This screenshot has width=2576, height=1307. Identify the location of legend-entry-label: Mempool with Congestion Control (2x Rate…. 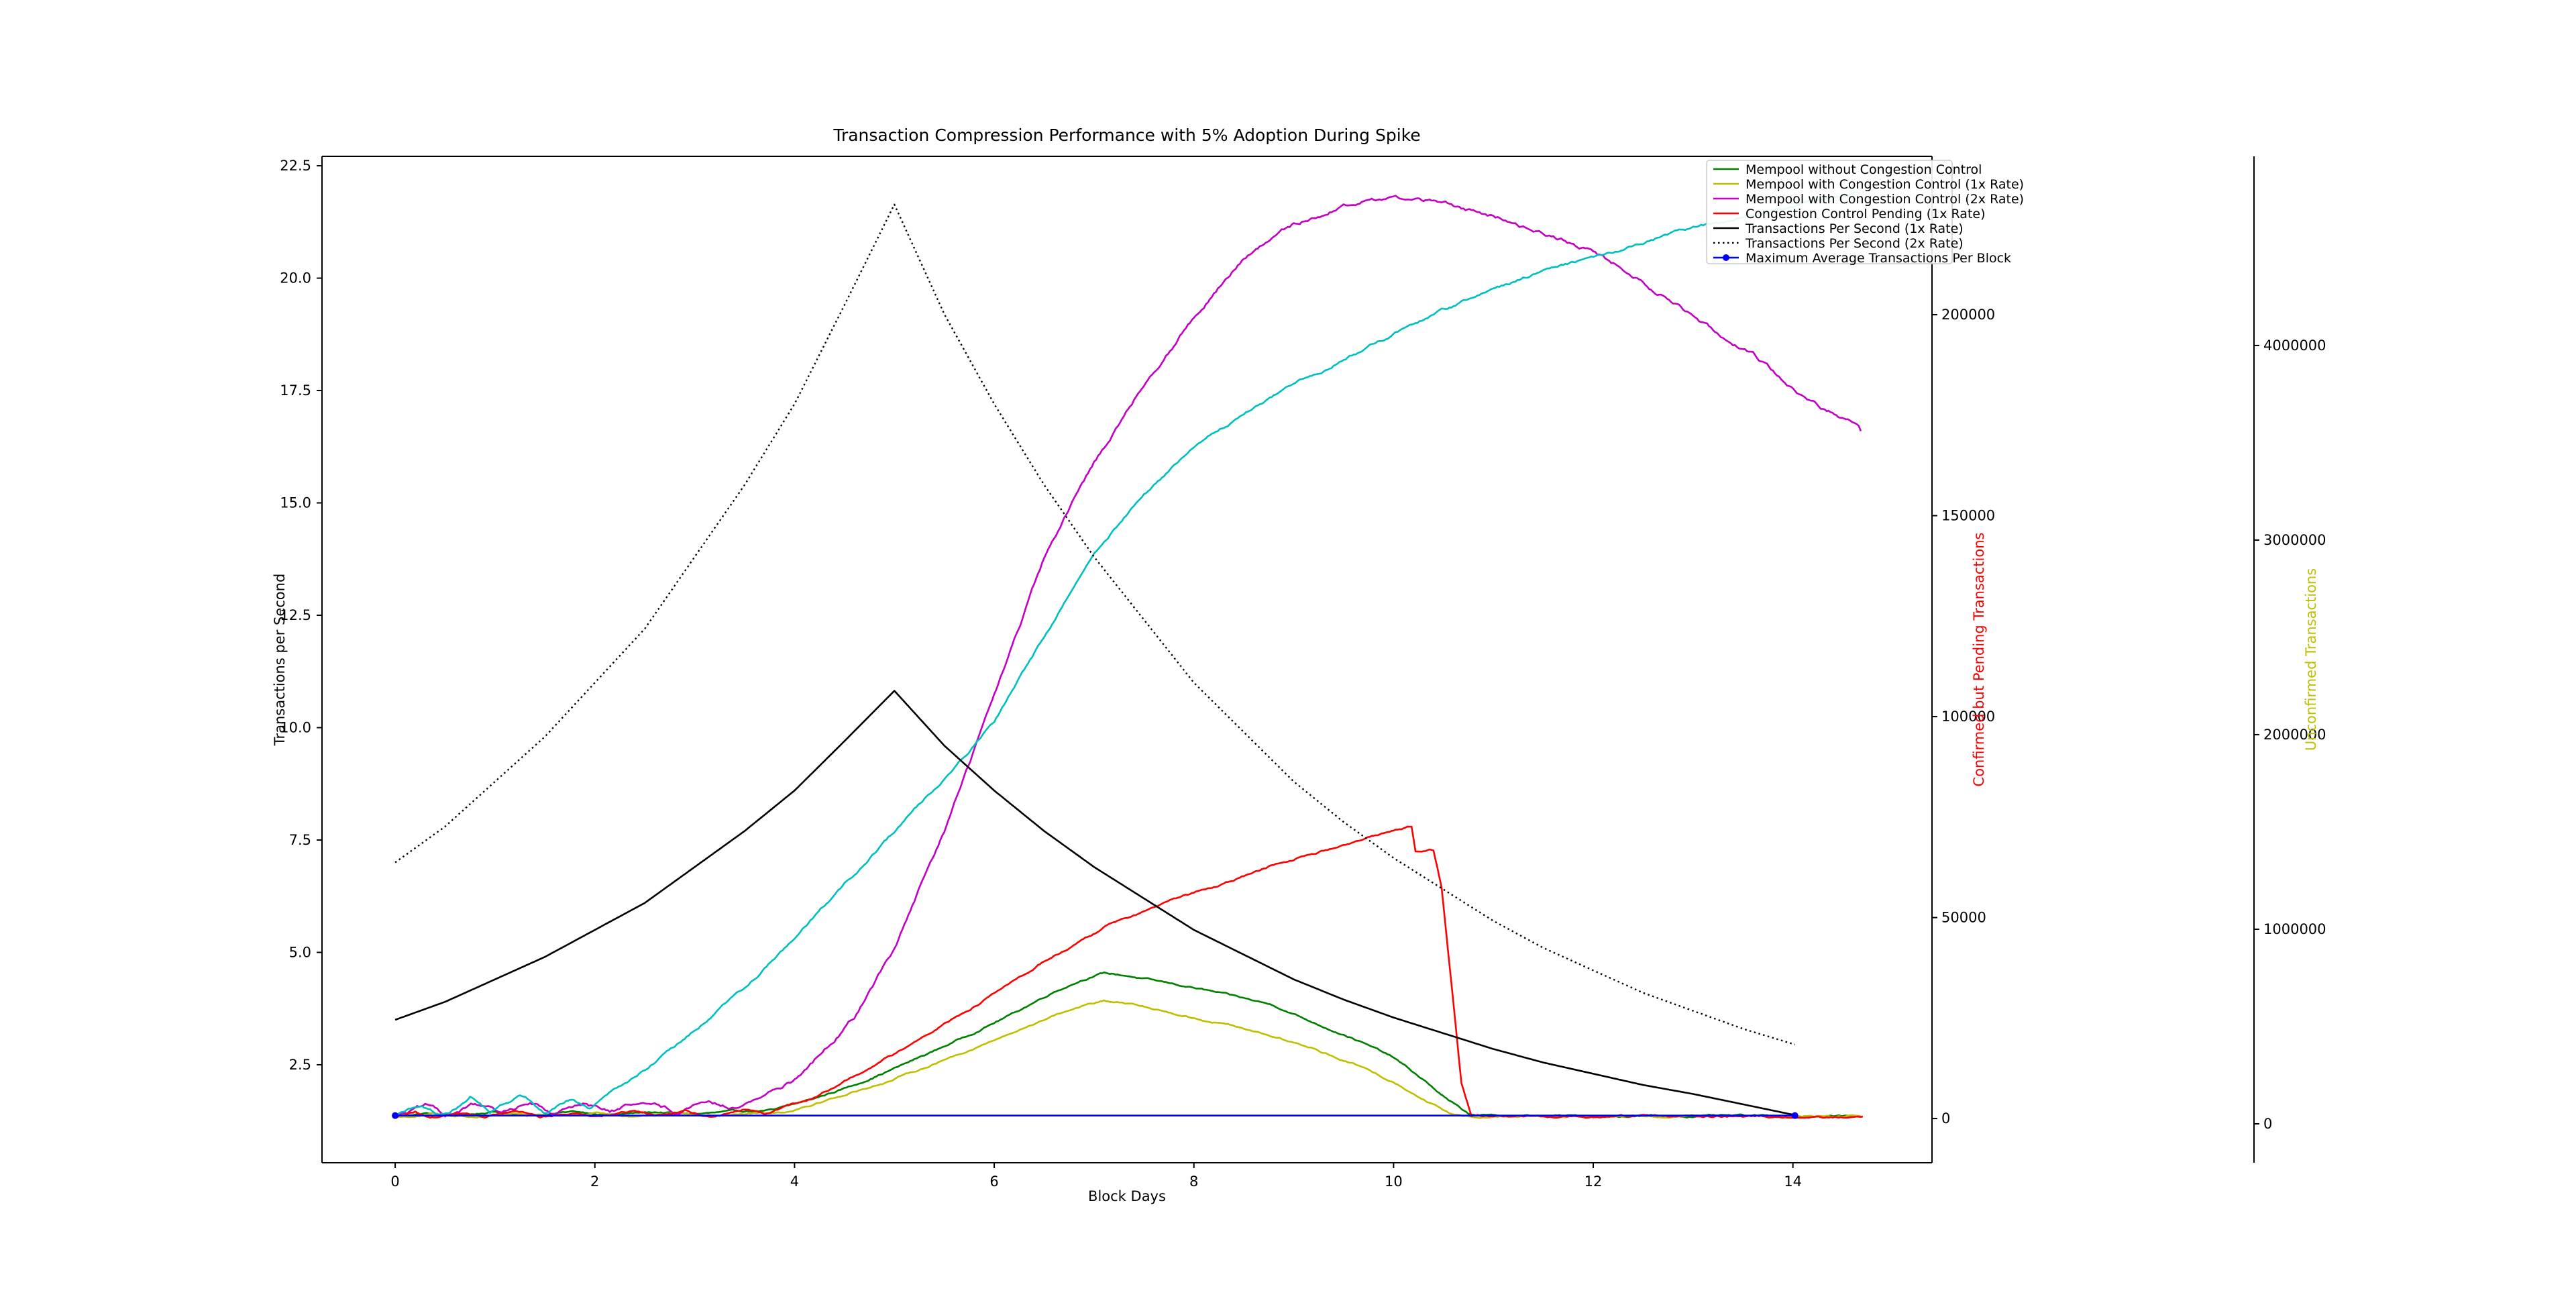
(1885, 199).